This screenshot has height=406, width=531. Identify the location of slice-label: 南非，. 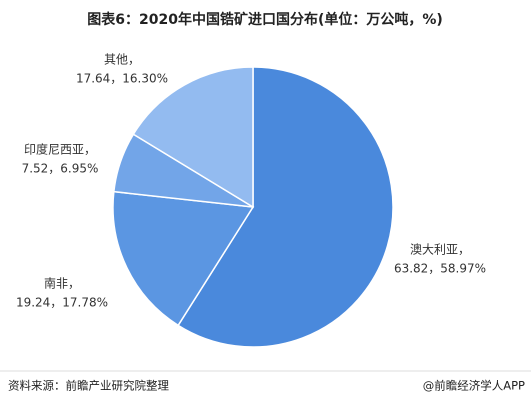
(62, 283).